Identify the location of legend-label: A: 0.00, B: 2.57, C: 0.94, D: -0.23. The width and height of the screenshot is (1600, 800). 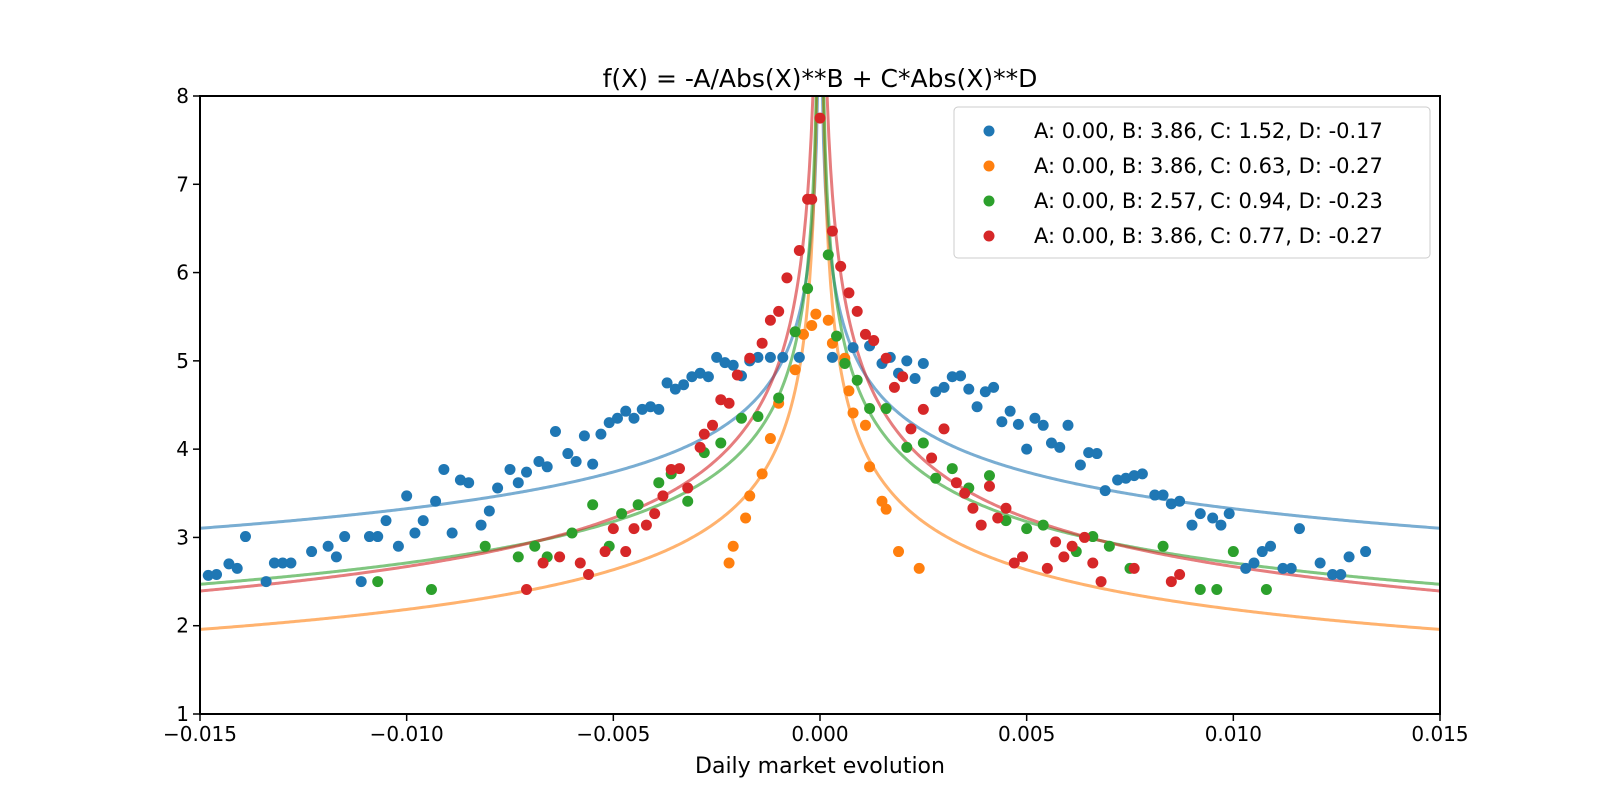
(1208, 201).